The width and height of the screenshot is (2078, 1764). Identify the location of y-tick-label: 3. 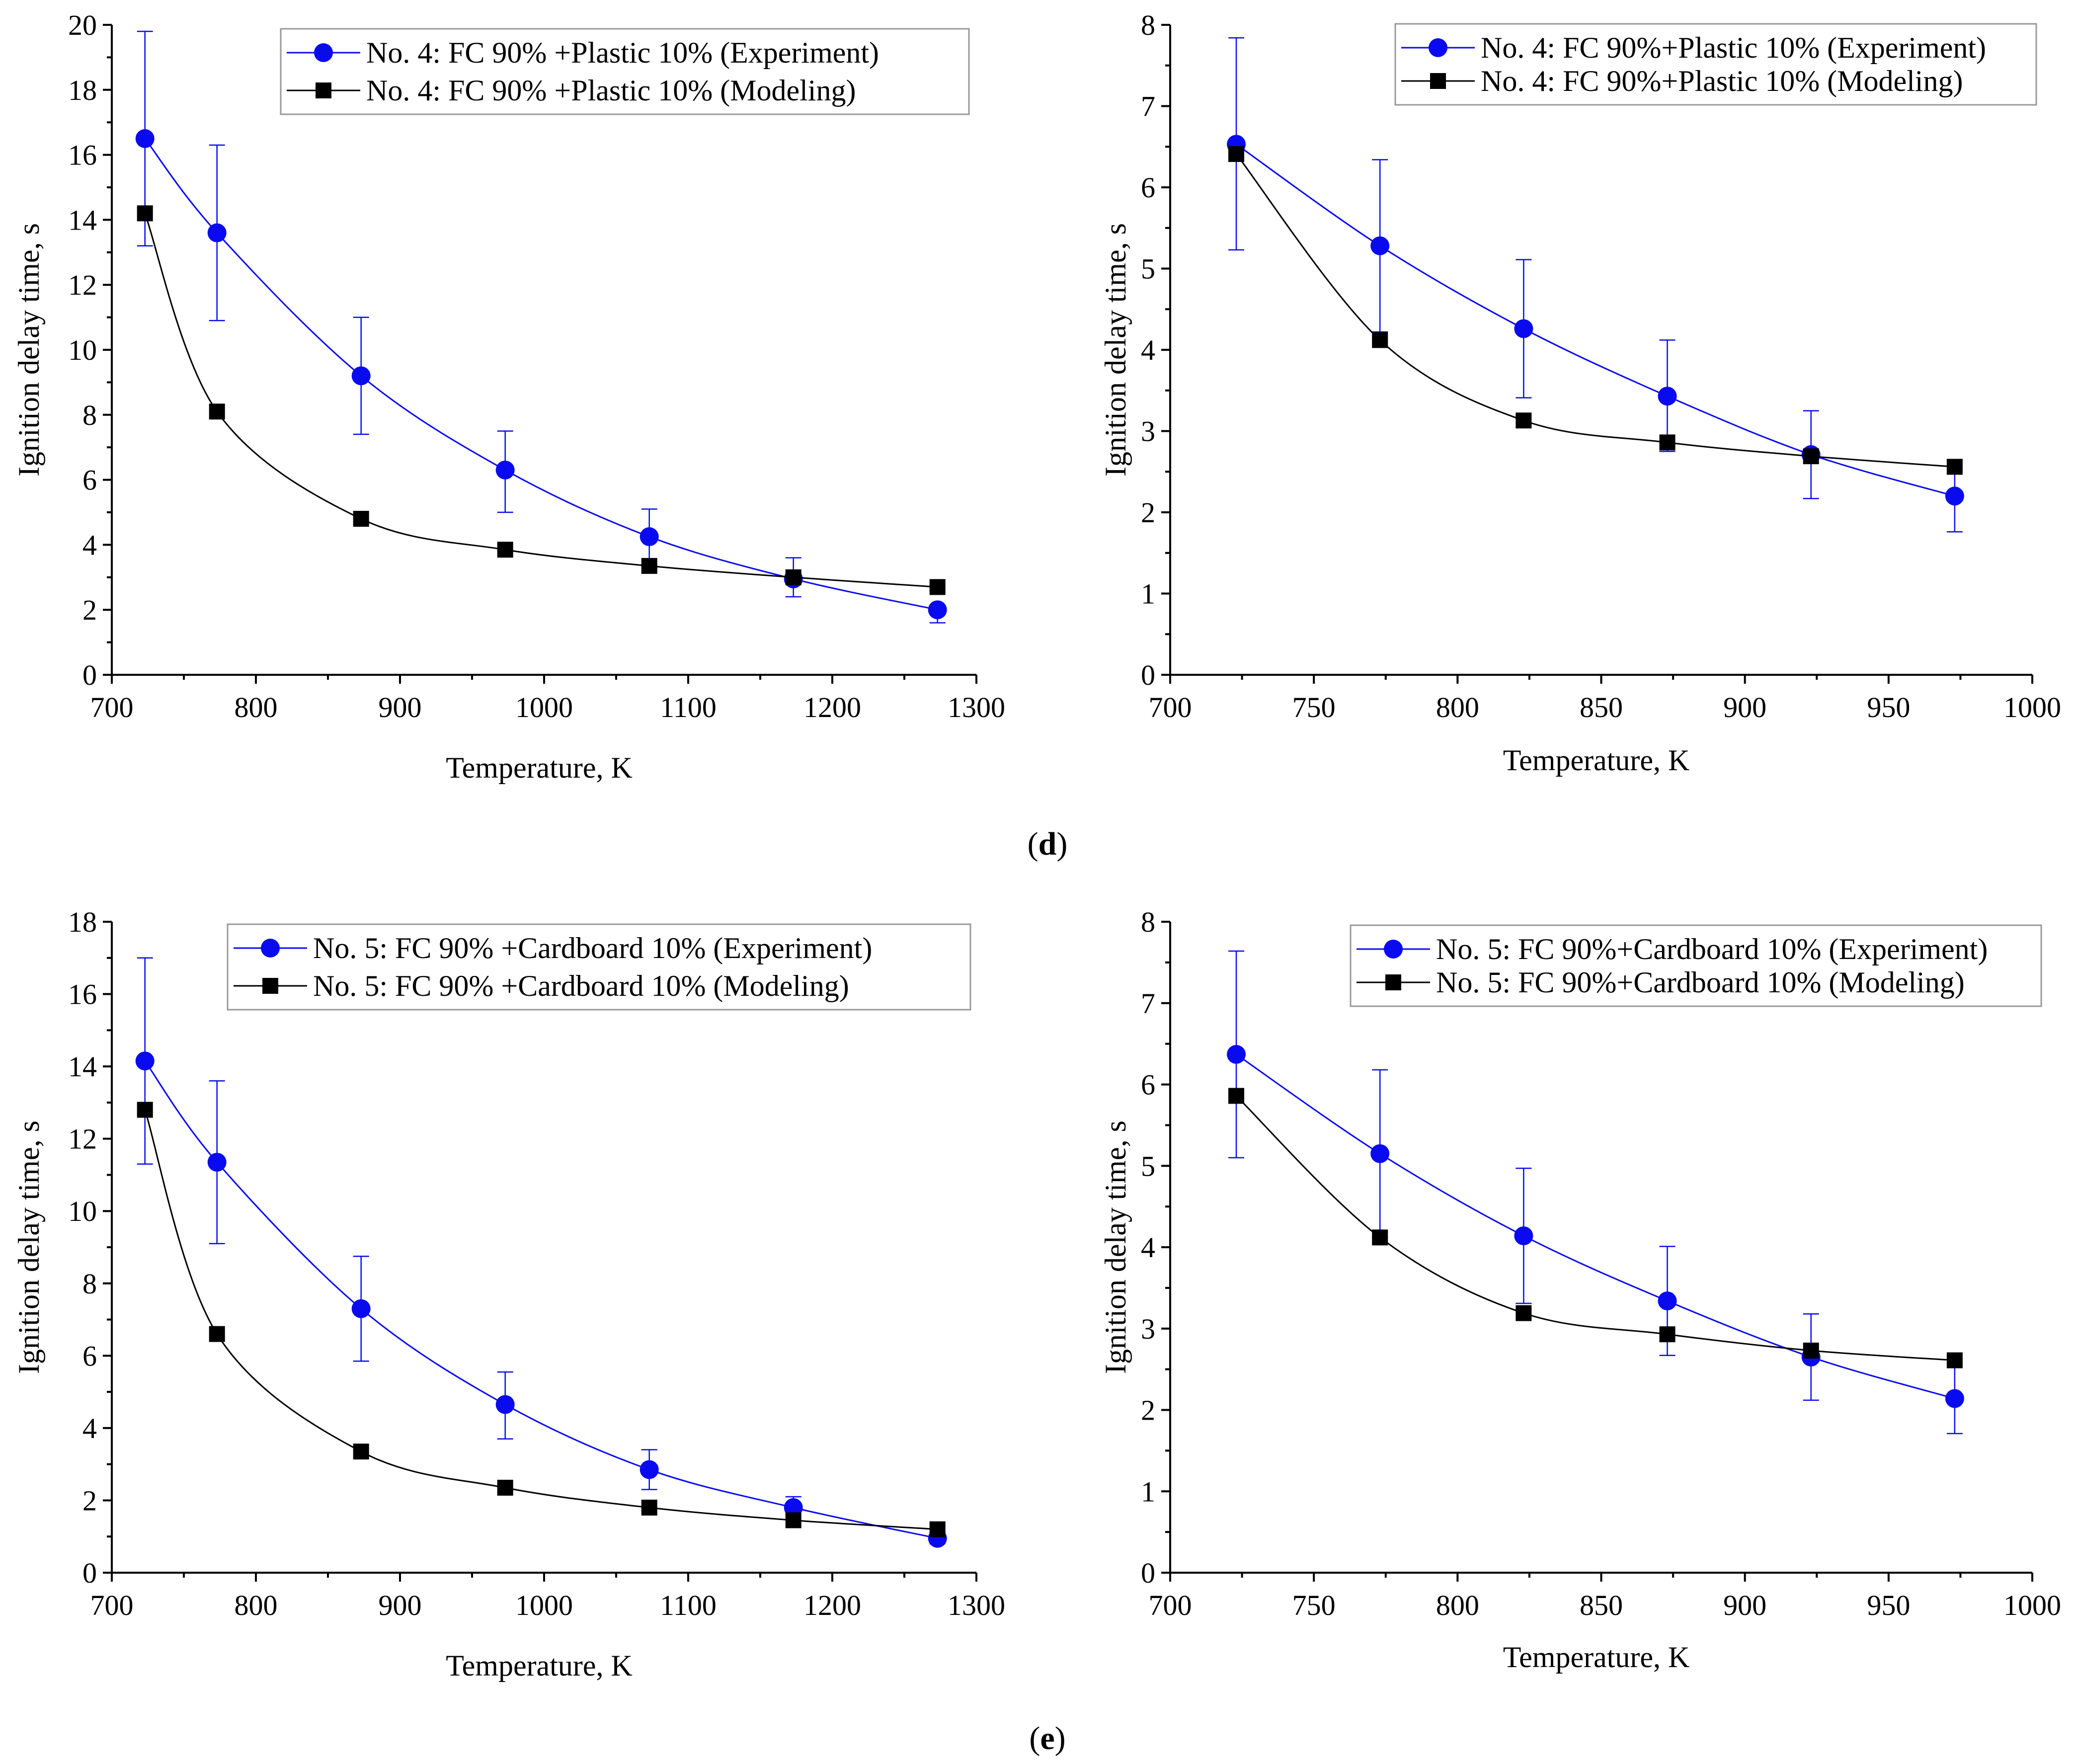
(1148, 1329).